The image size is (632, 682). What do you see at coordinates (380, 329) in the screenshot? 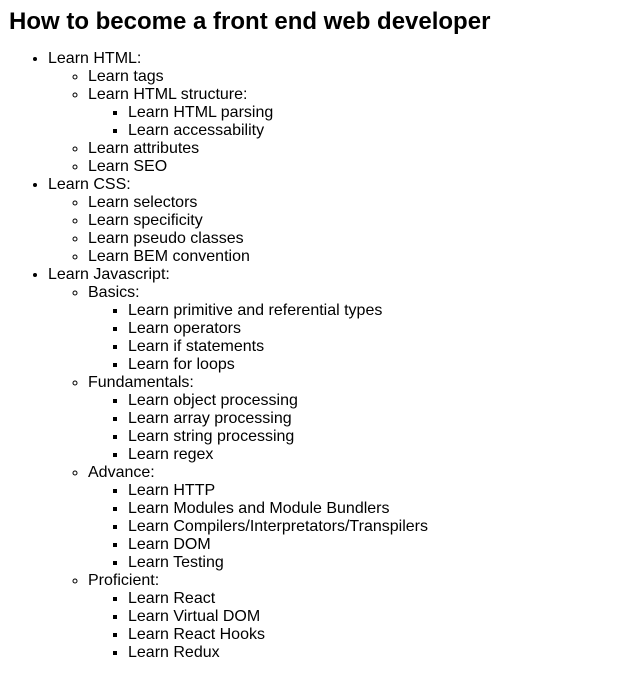
I see `list-item: Learn operators` at bounding box center [380, 329].